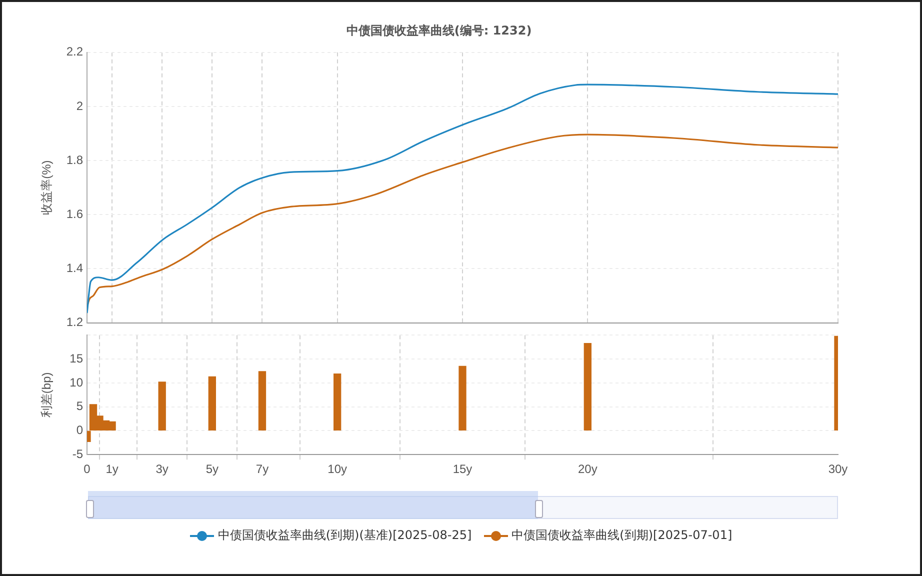 This screenshot has width=922, height=576. What do you see at coordinates (75, 213) in the screenshot?
I see `y-tick-label: 1.6` at bounding box center [75, 213].